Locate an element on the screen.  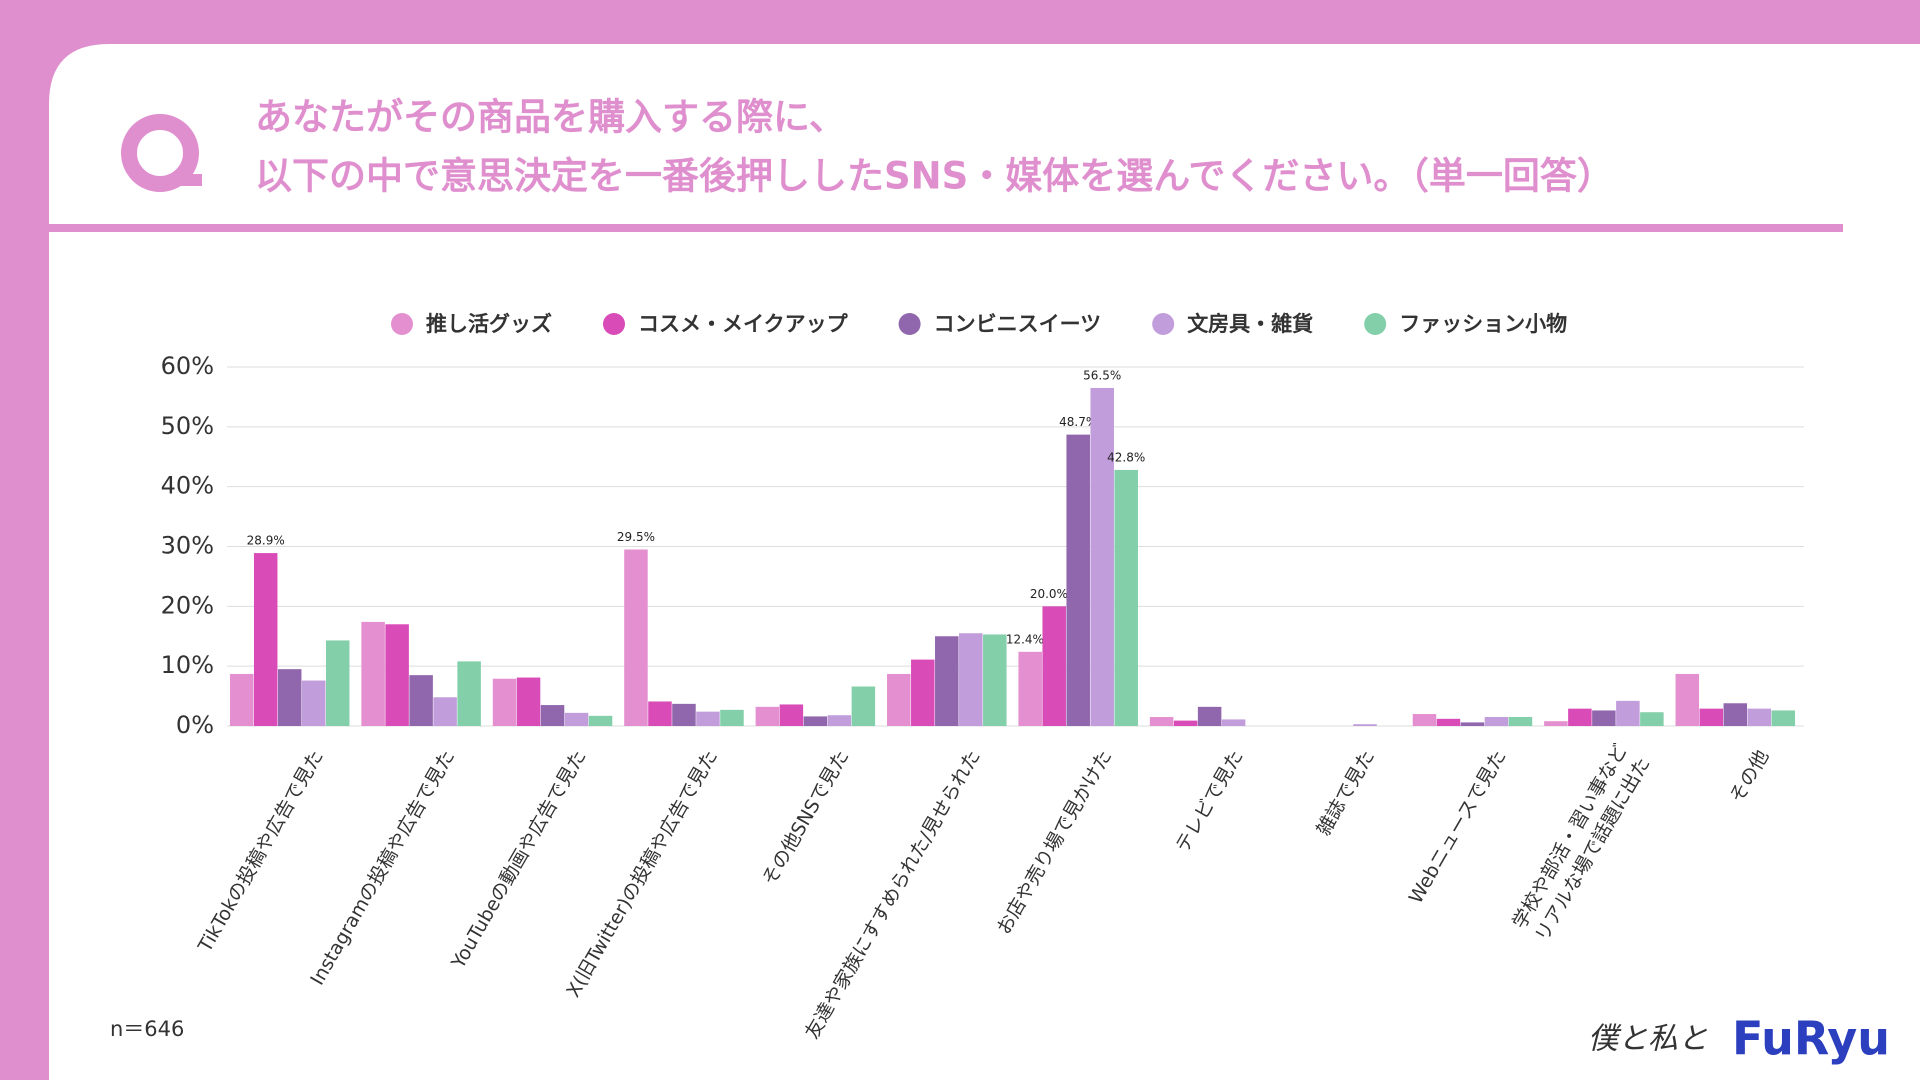
chart-title: あなたがその商品を購入する際に、 is located at coordinates (550, 117).